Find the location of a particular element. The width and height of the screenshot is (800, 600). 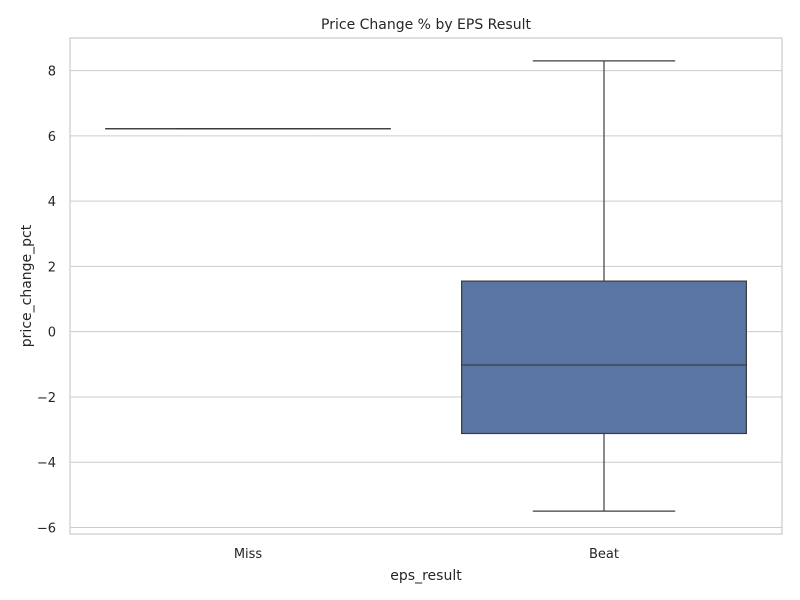

box-beat is located at coordinates (604, 357).